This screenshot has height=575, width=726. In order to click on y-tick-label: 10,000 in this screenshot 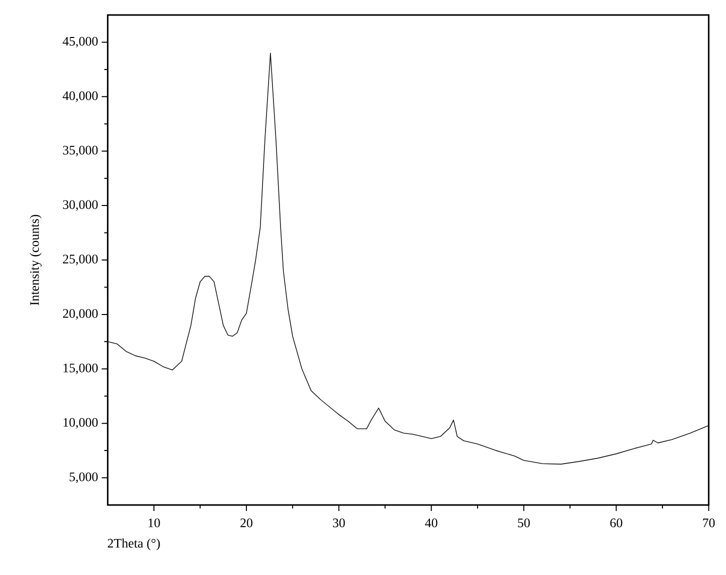, I will do `click(81, 423)`.